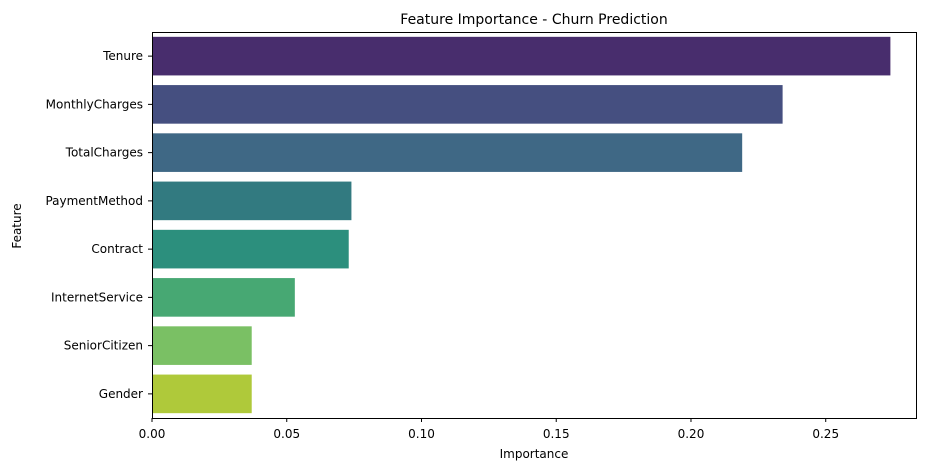  I want to click on x-tick-label: 0.20, so click(691, 434).